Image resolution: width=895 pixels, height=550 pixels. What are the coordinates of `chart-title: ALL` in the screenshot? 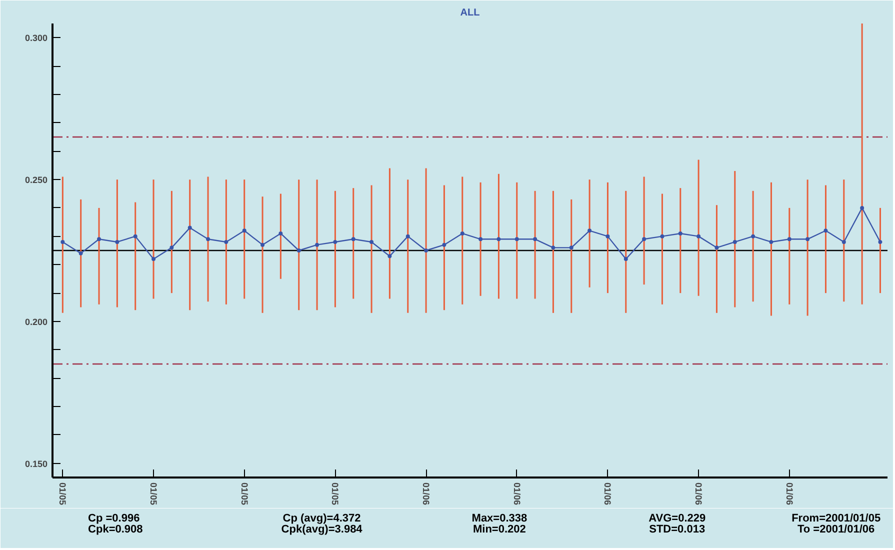 It's located at (470, 13).